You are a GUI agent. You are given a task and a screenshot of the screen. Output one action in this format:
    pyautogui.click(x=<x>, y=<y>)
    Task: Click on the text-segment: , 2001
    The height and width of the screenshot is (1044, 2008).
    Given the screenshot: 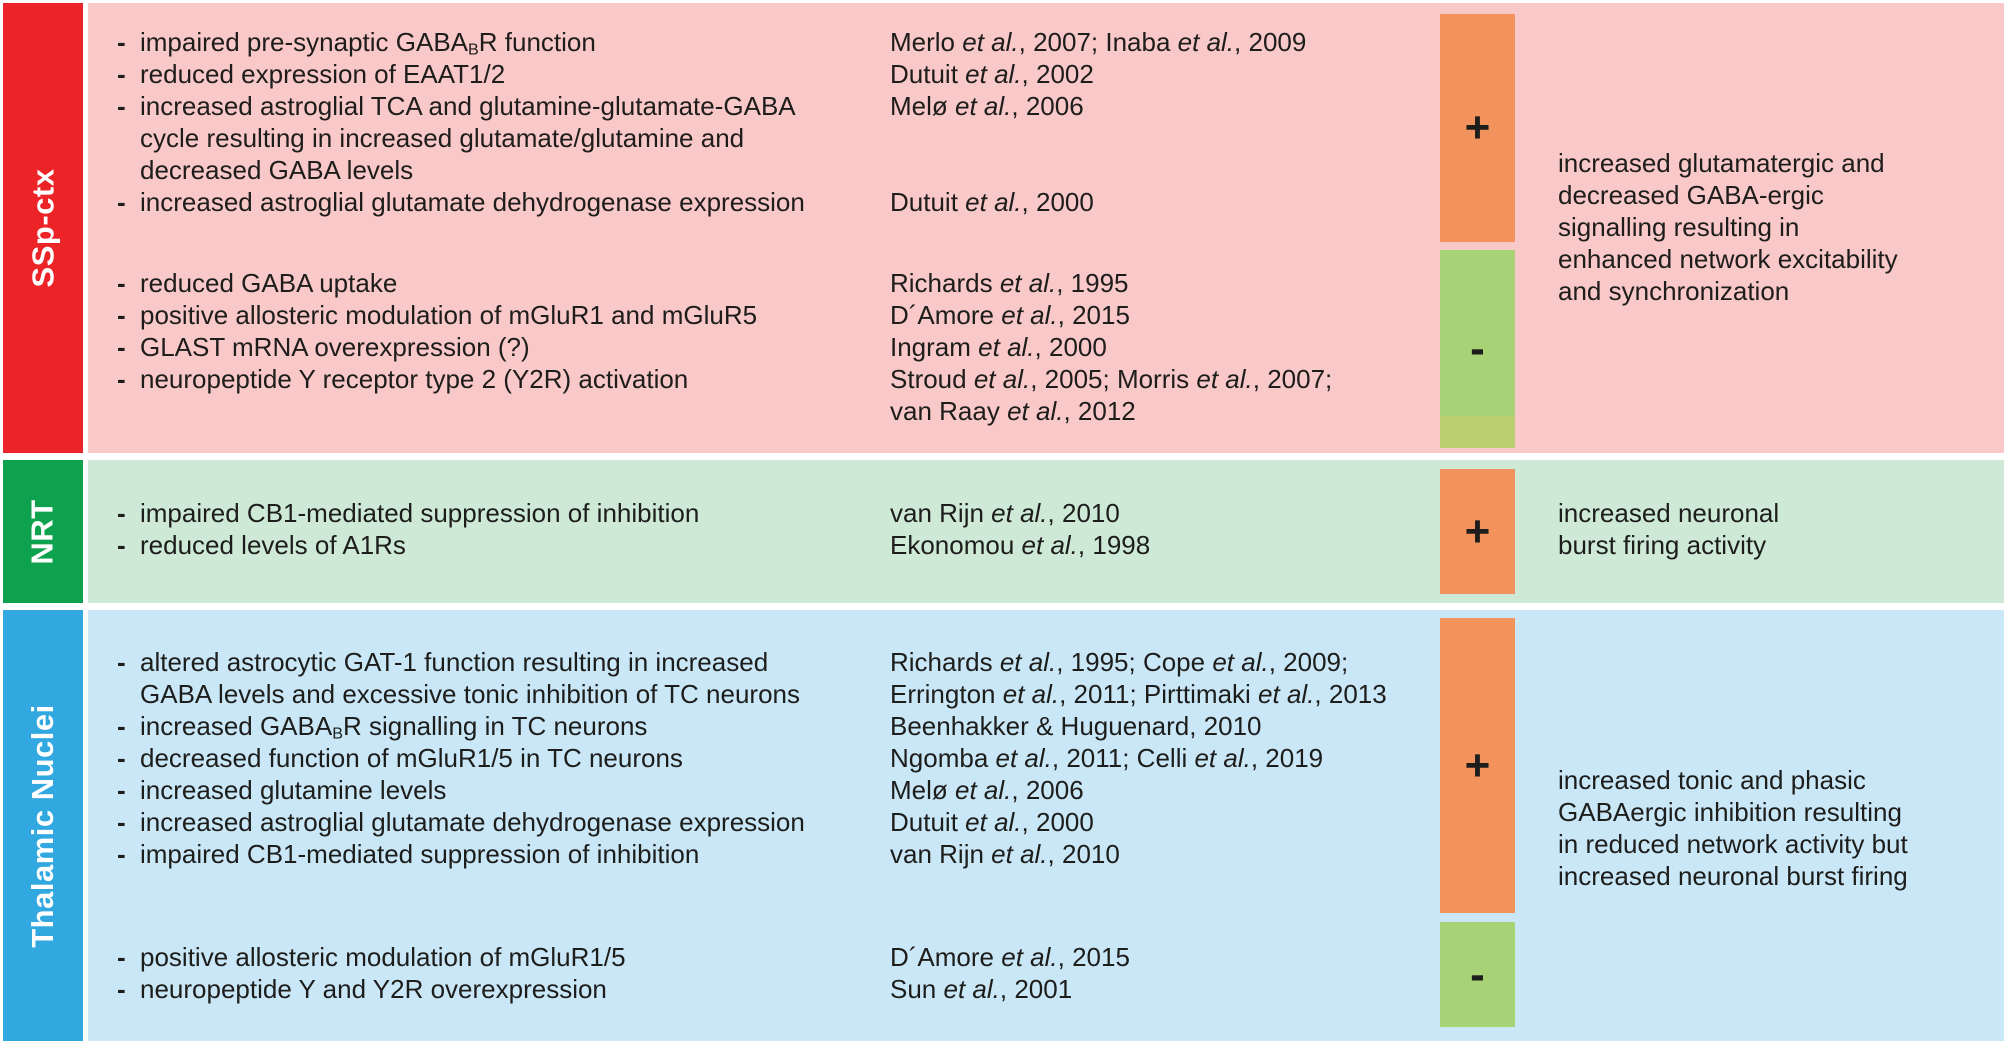 What is the action you would take?
    pyautogui.click(x=1036, y=989)
    